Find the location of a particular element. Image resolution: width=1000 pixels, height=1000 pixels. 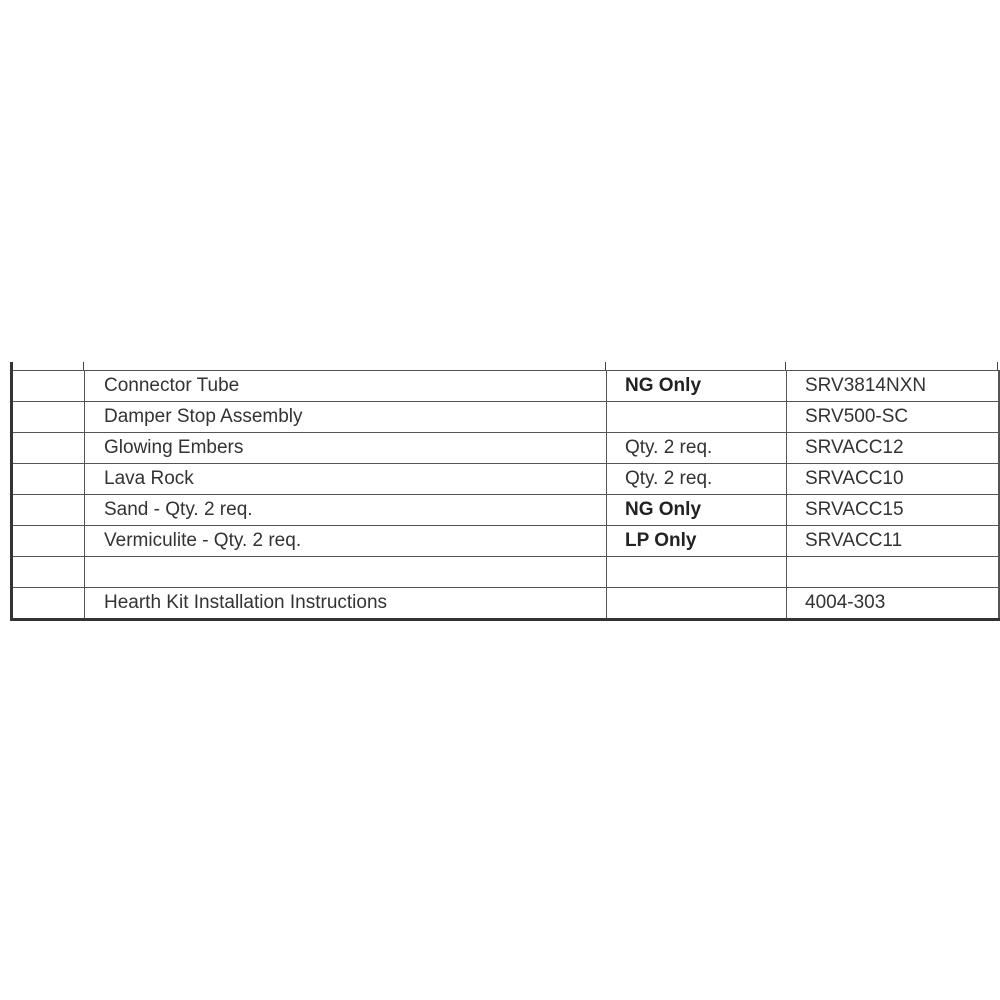

part-number-cell: SRVACC10 is located at coordinates (892, 479).